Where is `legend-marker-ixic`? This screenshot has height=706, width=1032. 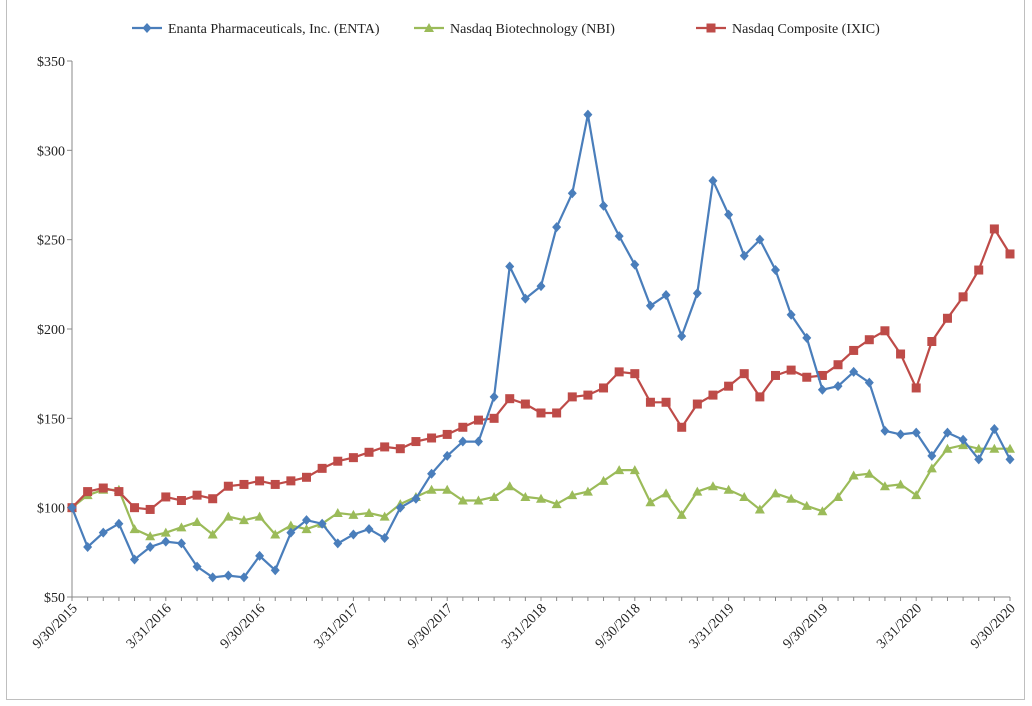
legend-marker-ixic is located at coordinates (711, 28).